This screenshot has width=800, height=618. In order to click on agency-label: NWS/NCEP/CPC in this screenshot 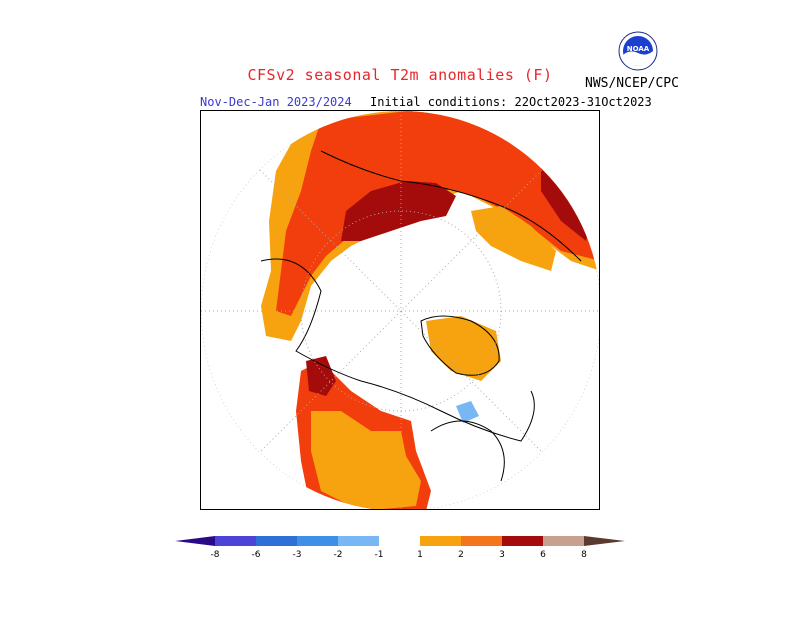, I will do `click(632, 83)`.